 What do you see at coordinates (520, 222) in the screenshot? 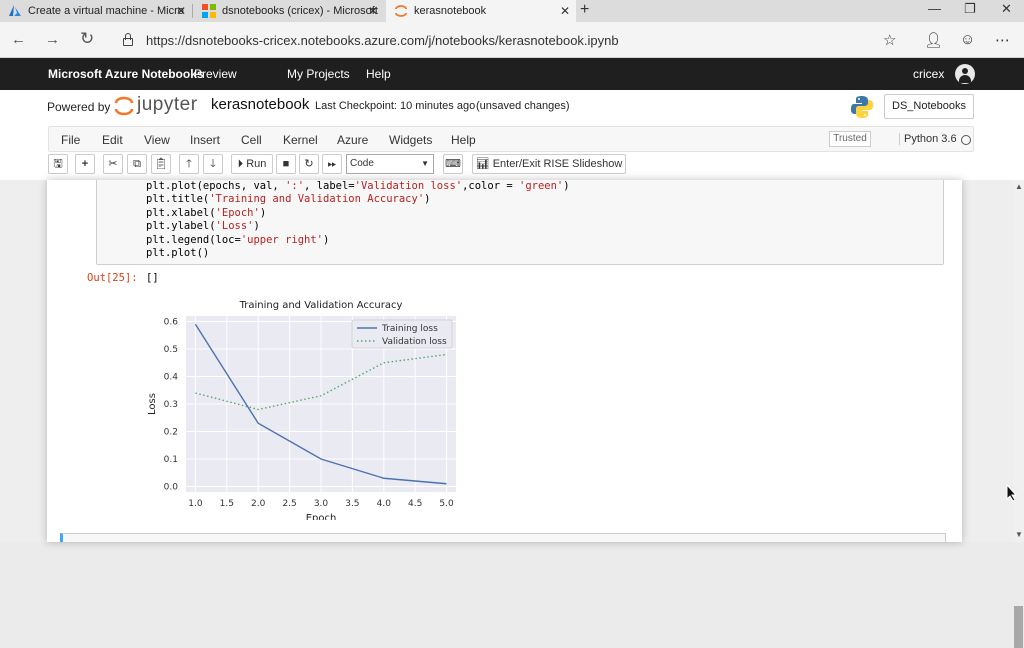
I see `code-cell` at bounding box center [520, 222].